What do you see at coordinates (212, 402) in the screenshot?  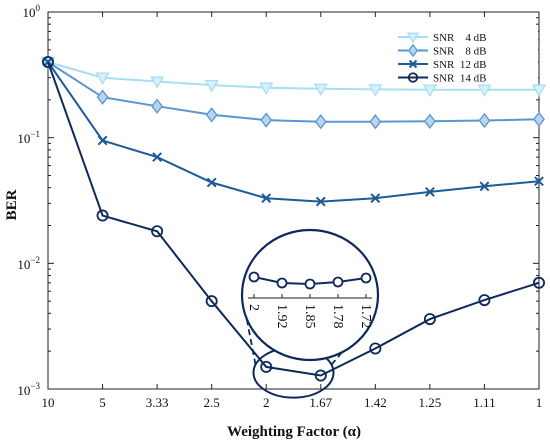 I see `x-tick-label: 2.5` at bounding box center [212, 402].